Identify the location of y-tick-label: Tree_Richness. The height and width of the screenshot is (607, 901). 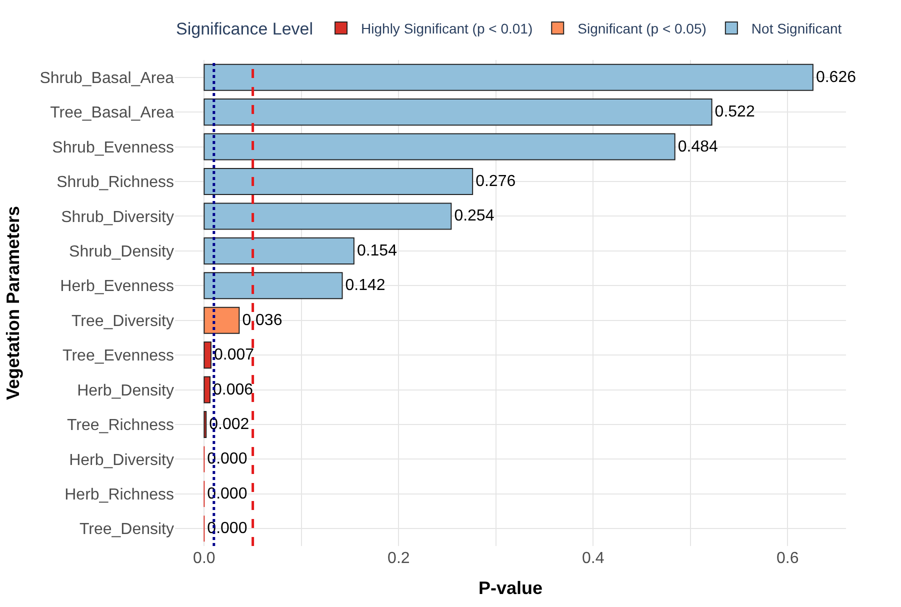
(120, 425).